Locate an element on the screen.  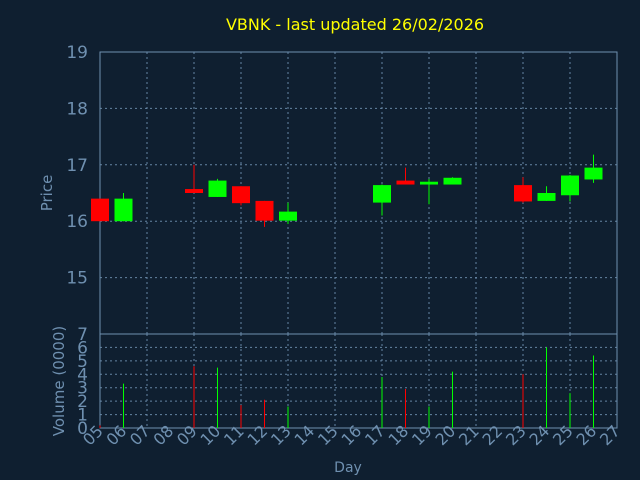
candles is located at coordinates (347, 190).